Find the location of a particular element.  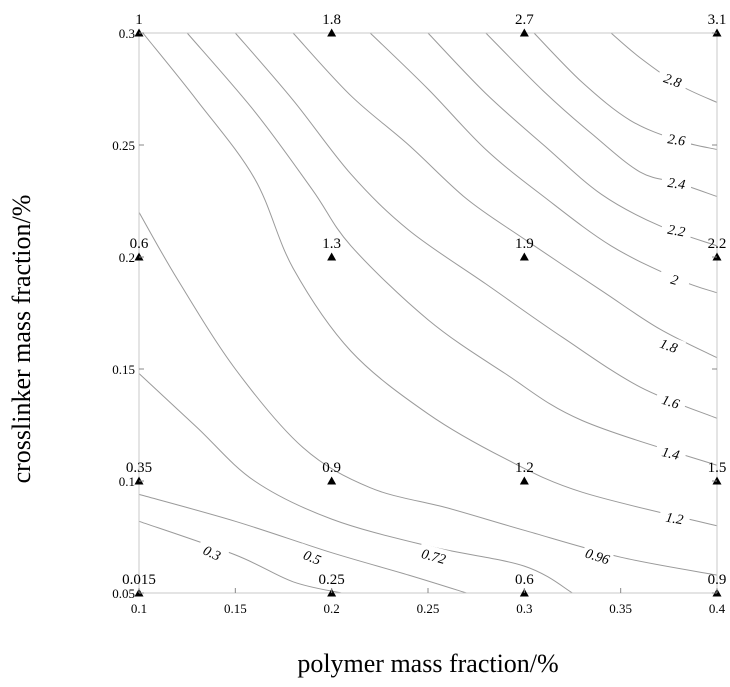

contour-label-1.4: 1.4 is located at coordinates (670, 454).